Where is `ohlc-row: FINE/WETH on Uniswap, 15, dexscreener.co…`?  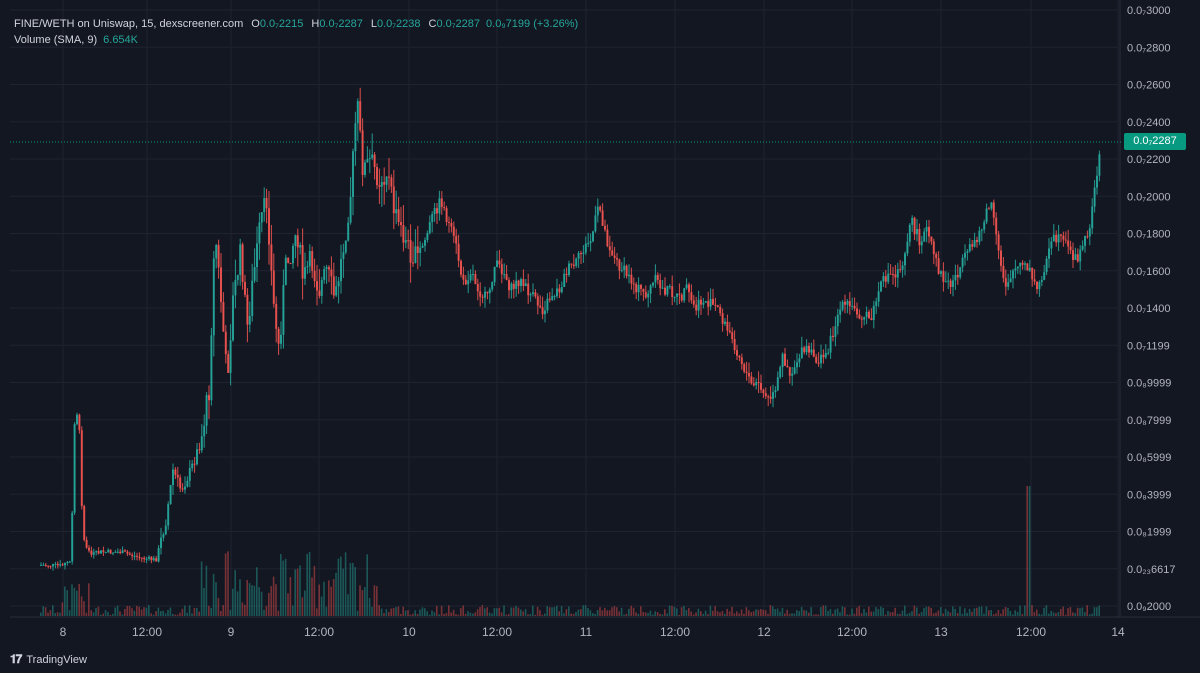 ohlc-row: FINE/WETH on Uniswap, 15, dexscreener.co… is located at coordinates (296, 24).